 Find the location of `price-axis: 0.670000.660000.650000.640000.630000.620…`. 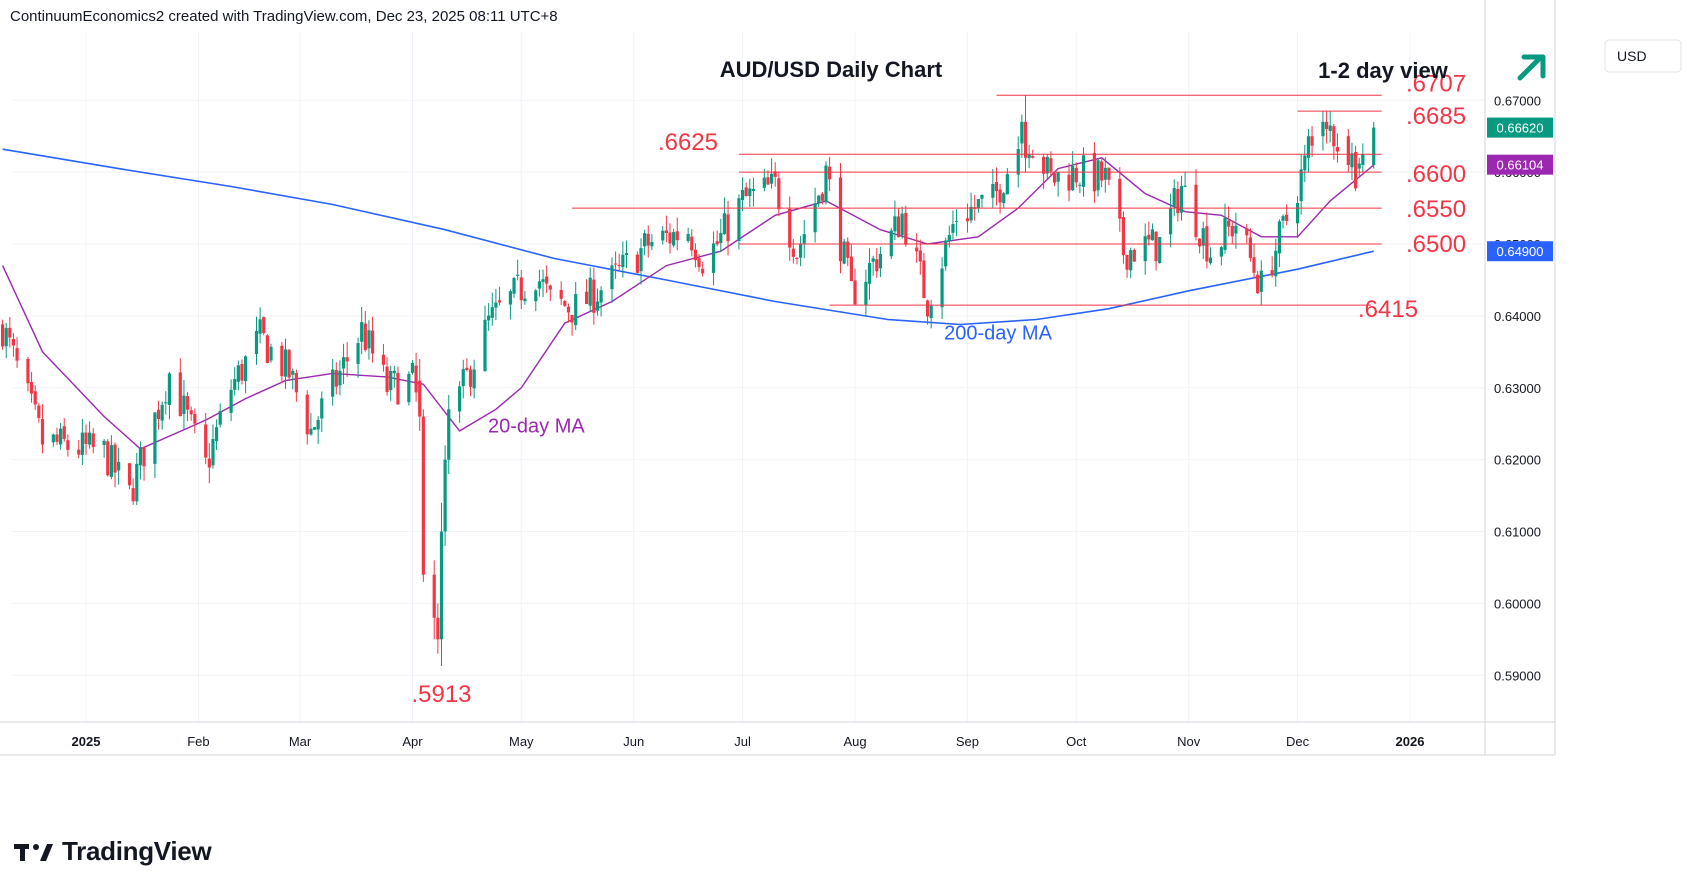

price-axis: 0.670000.660000.650000.640000.630000.620… is located at coordinates (1520, 388).